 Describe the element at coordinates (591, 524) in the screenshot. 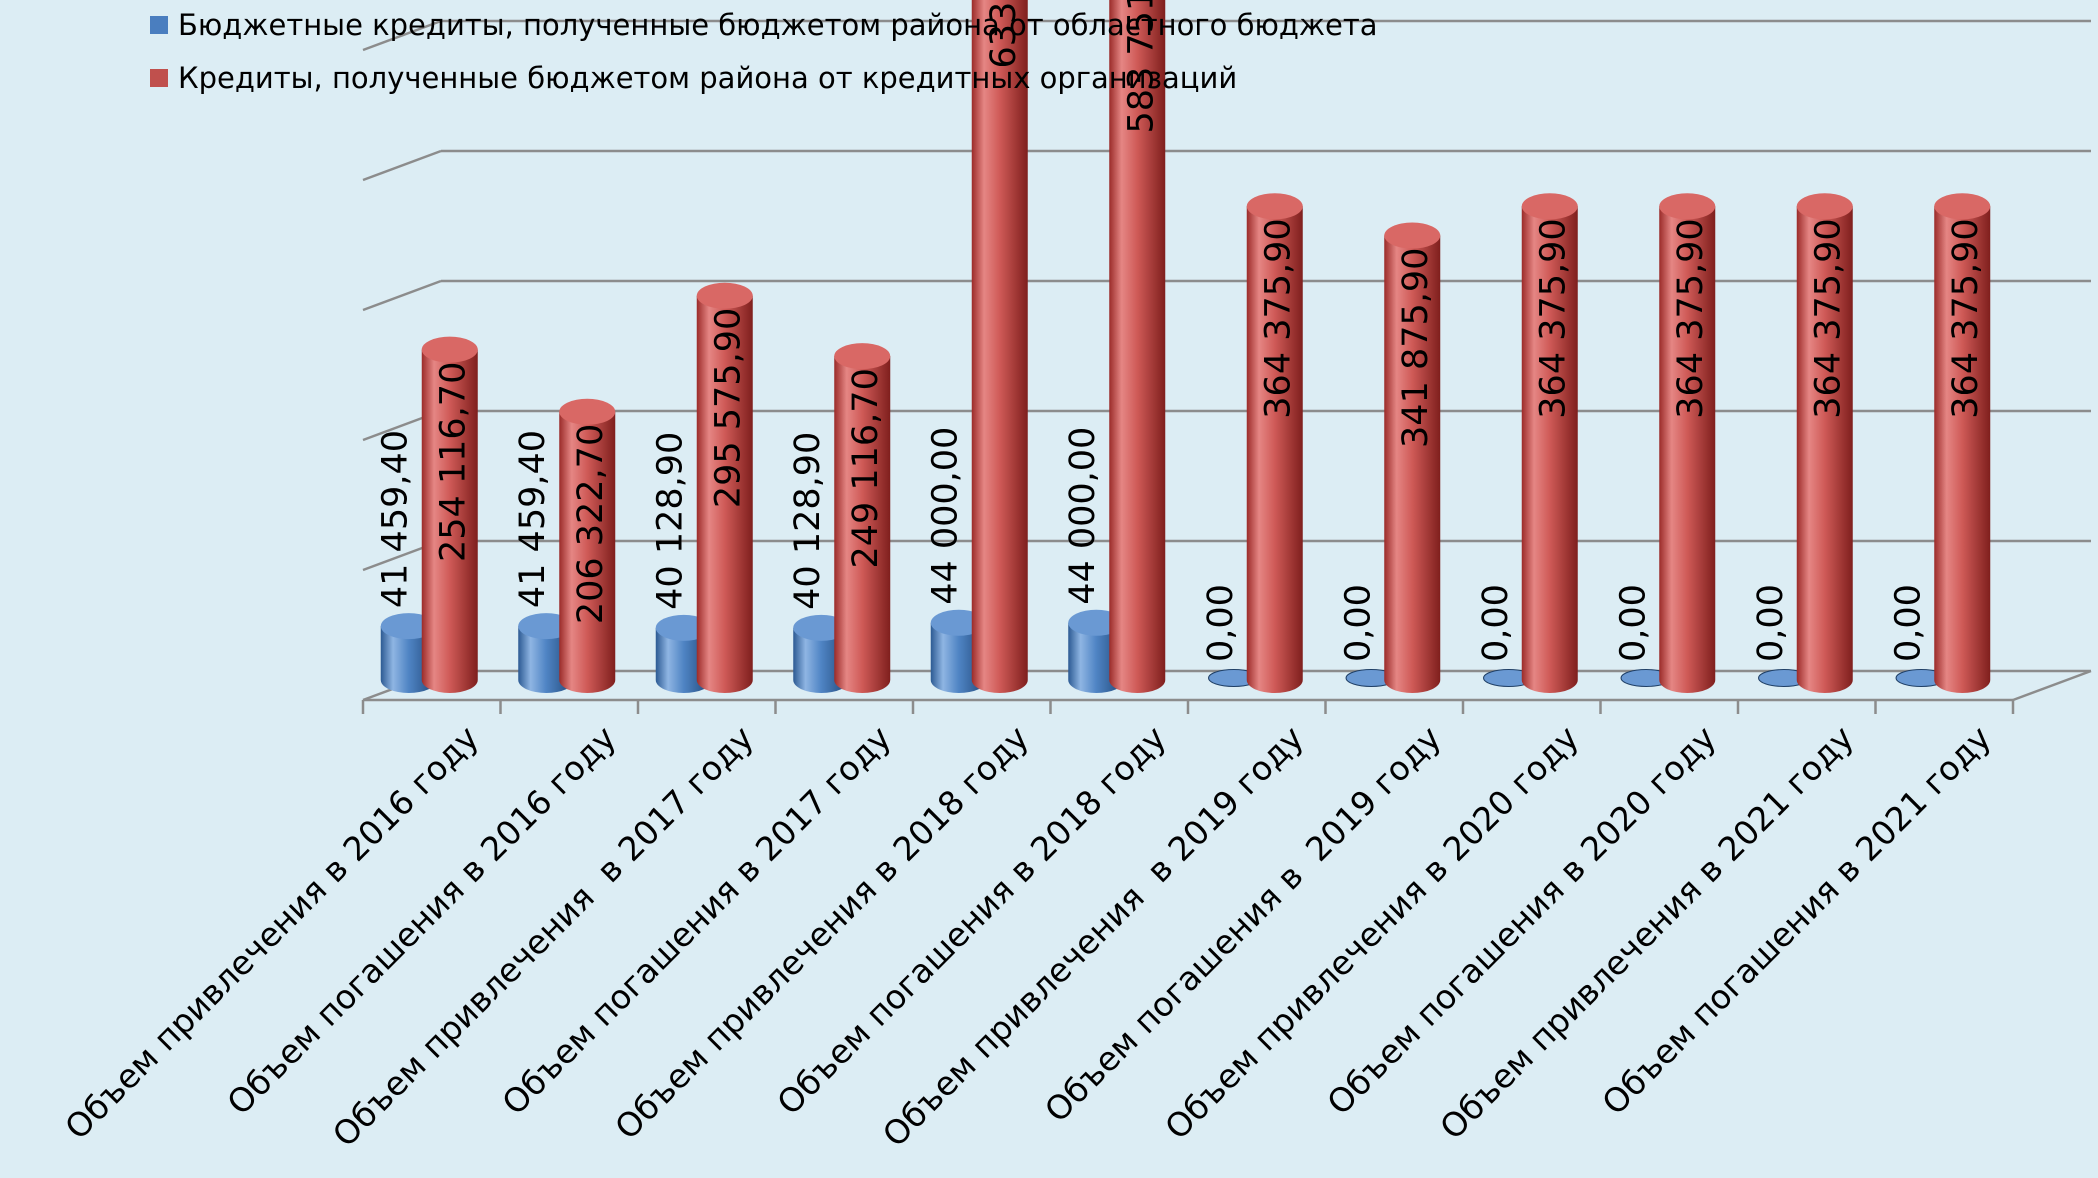

I see `data-label-series-2: 206 322,70` at that location.